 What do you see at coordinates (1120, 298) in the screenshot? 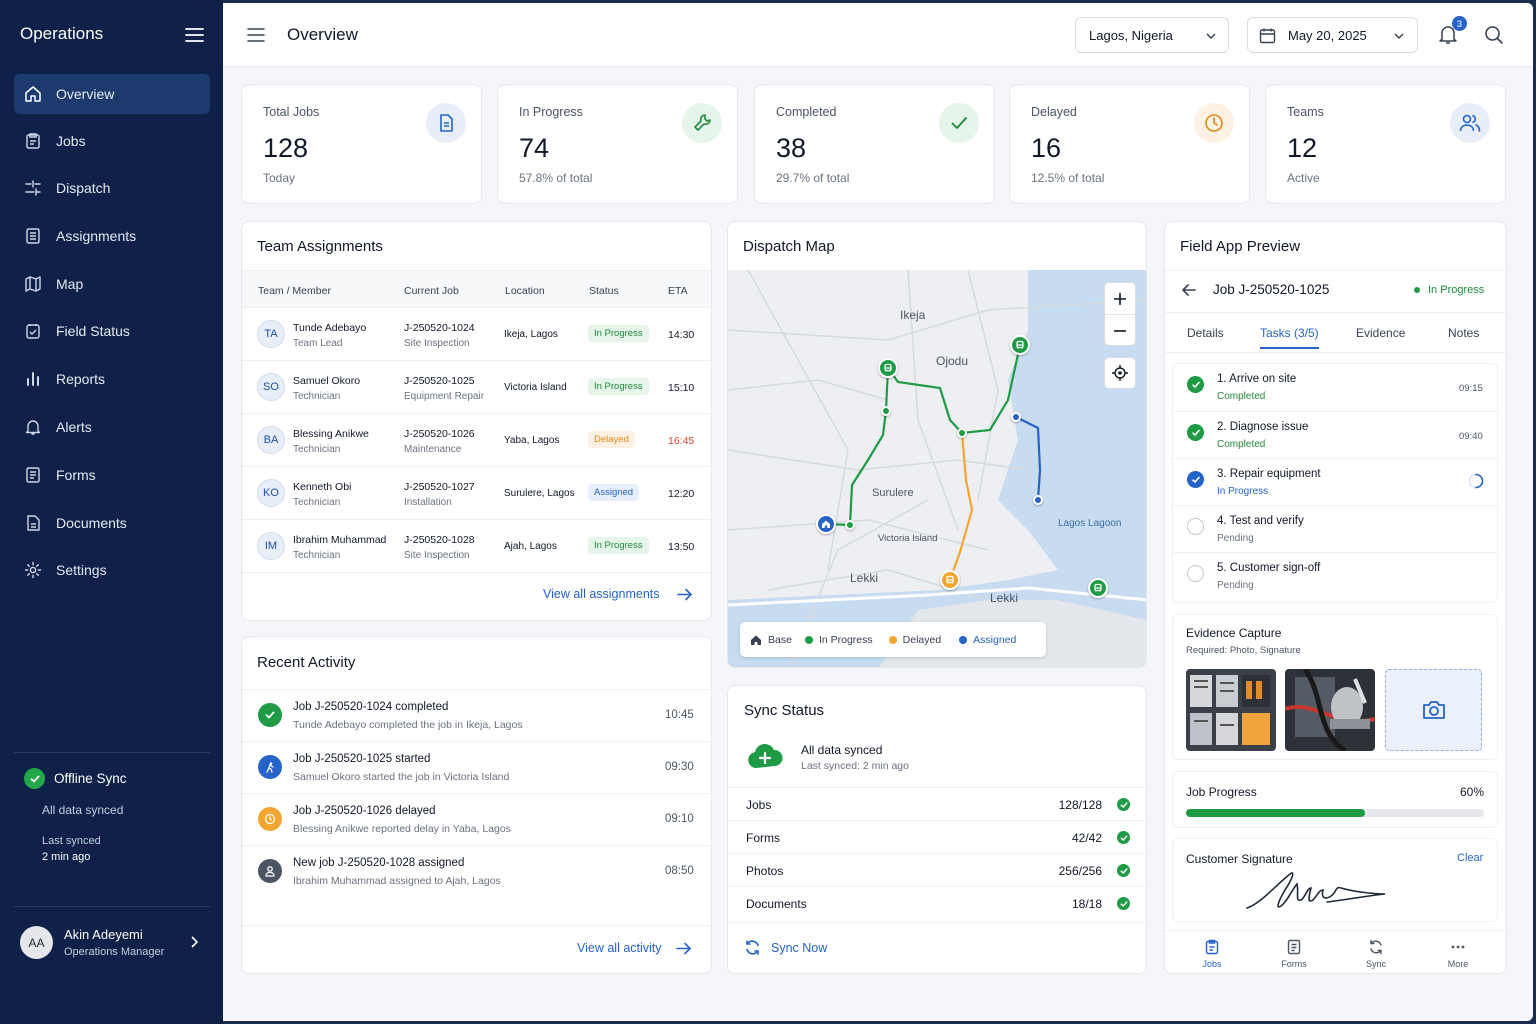
I see `zoom-in-button` at bounding box center [1120, 298].